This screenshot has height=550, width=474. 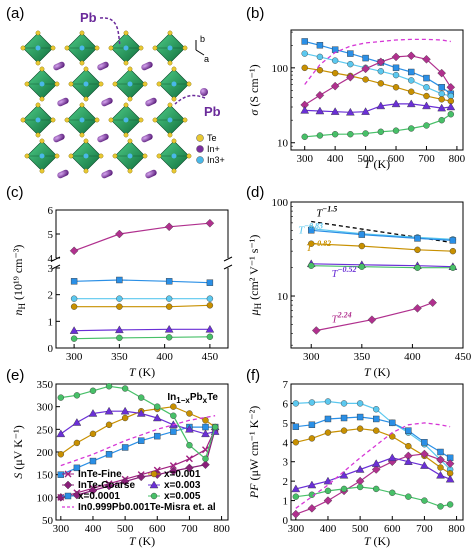 What do you see at coordinates (200, 138) in the screenshot?
I see `legend-te-swatch` at bounding box center [200, 138].